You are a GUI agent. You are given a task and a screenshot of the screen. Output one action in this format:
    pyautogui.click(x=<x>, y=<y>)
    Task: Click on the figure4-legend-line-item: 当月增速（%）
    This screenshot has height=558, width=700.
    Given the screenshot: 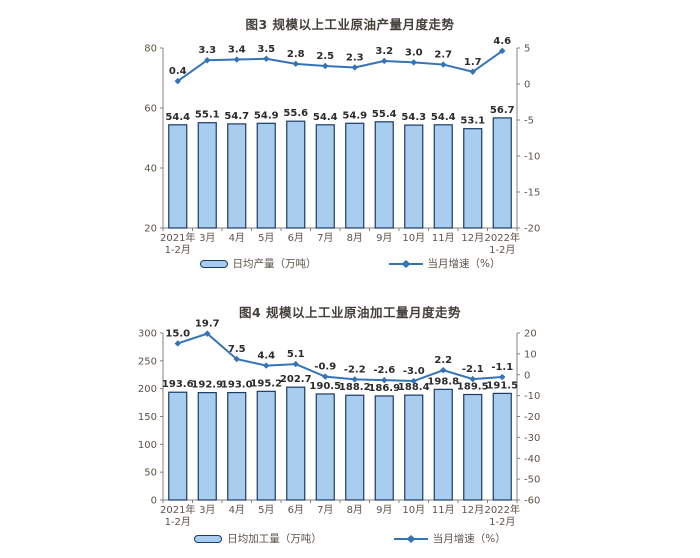 What is the action you would take?
    pyautogui.click(x=449, y=538)
    